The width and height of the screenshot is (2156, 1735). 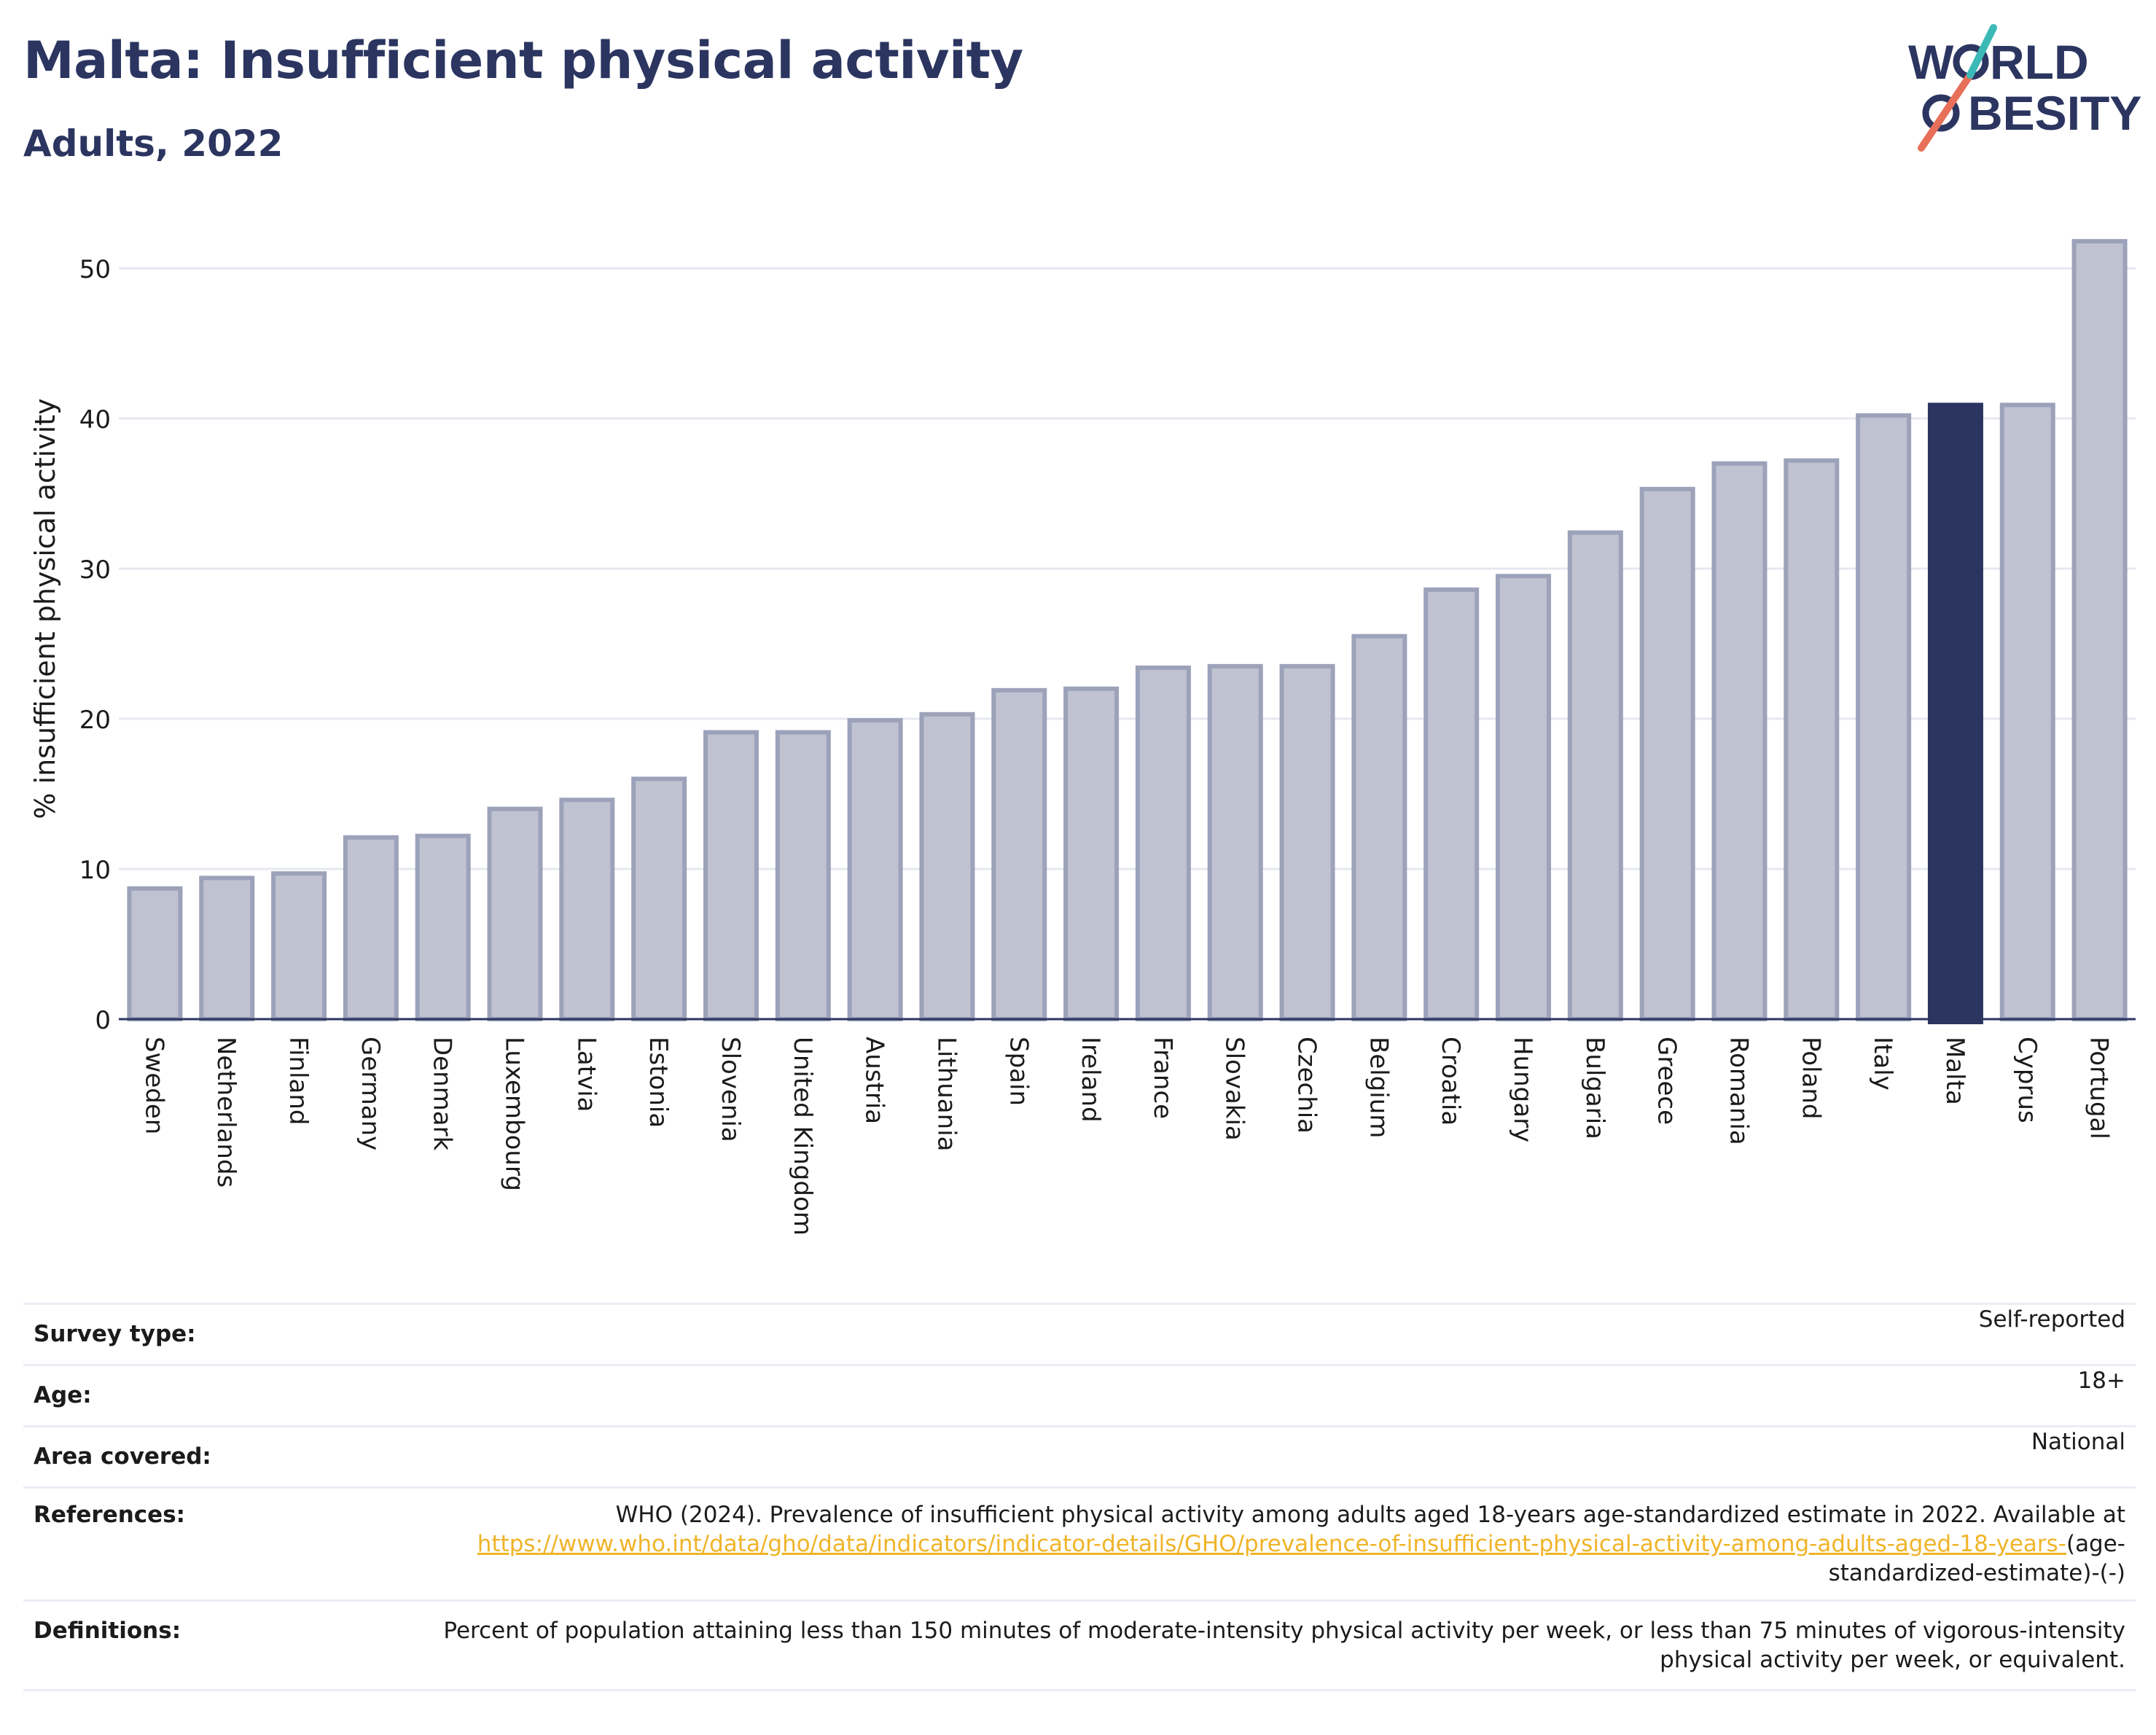 I want to click on x-tick-label: Netherlands, so click(x=226, y=1112).